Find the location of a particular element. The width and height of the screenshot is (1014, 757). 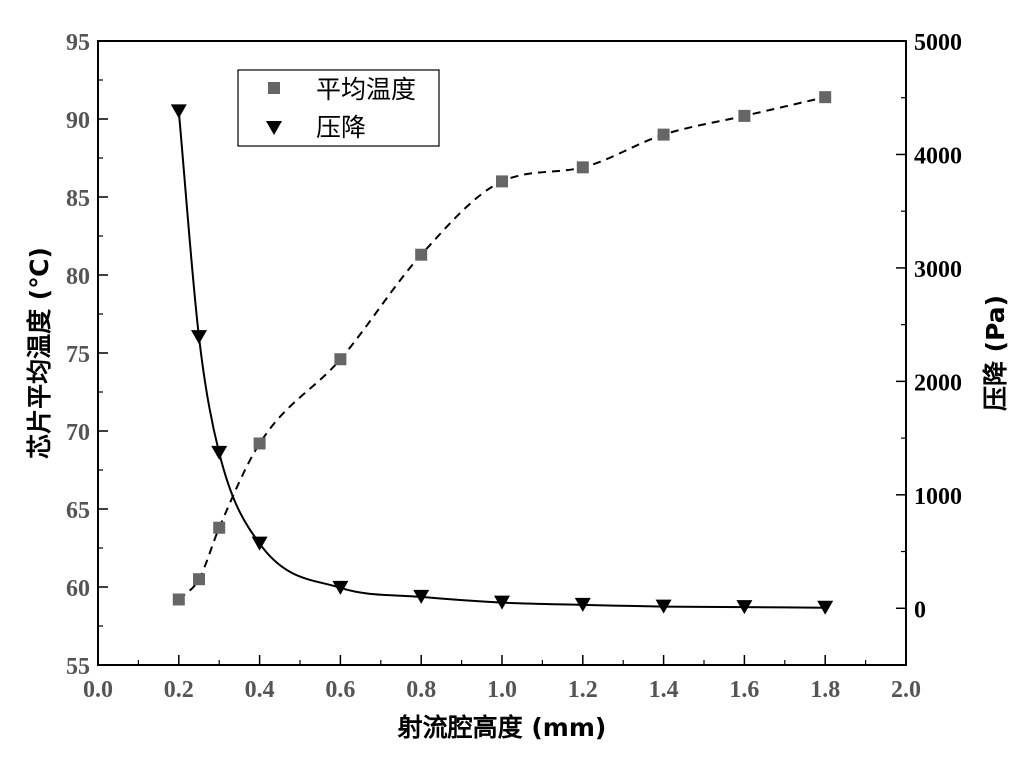

x-axis-title: 射流腔高度 (mm) is located at coordinates (502, 727).